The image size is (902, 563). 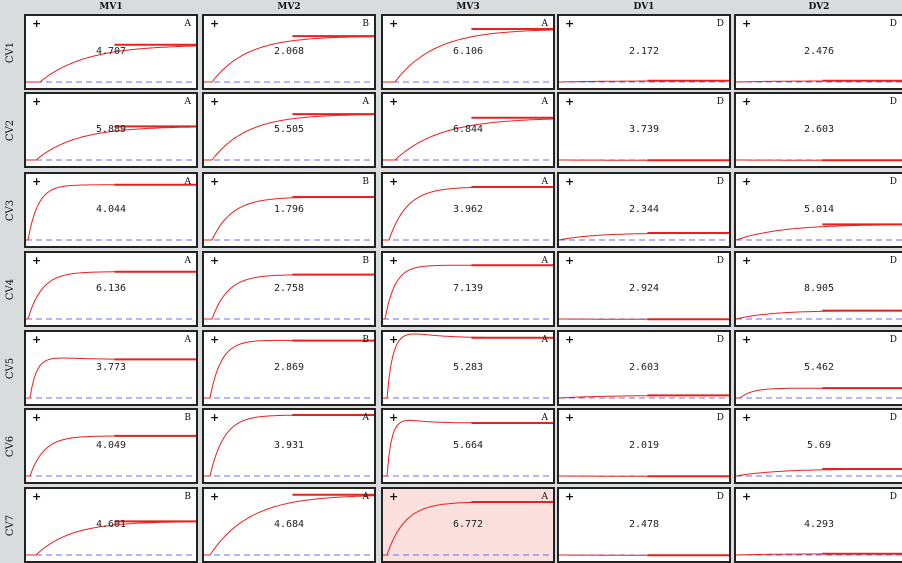 What do you see at coordinates (111, 51) in the screenshot?
I see `gain-value: 4.707` at bounding box center [111, 51].